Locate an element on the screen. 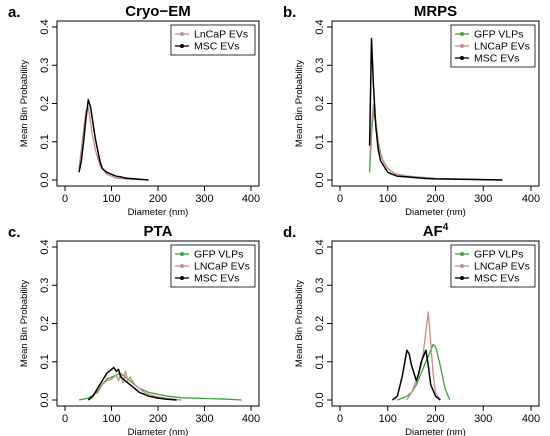 The image size is (550, 436). chart-title-text: MRPS is located at coordinates (435, 11).